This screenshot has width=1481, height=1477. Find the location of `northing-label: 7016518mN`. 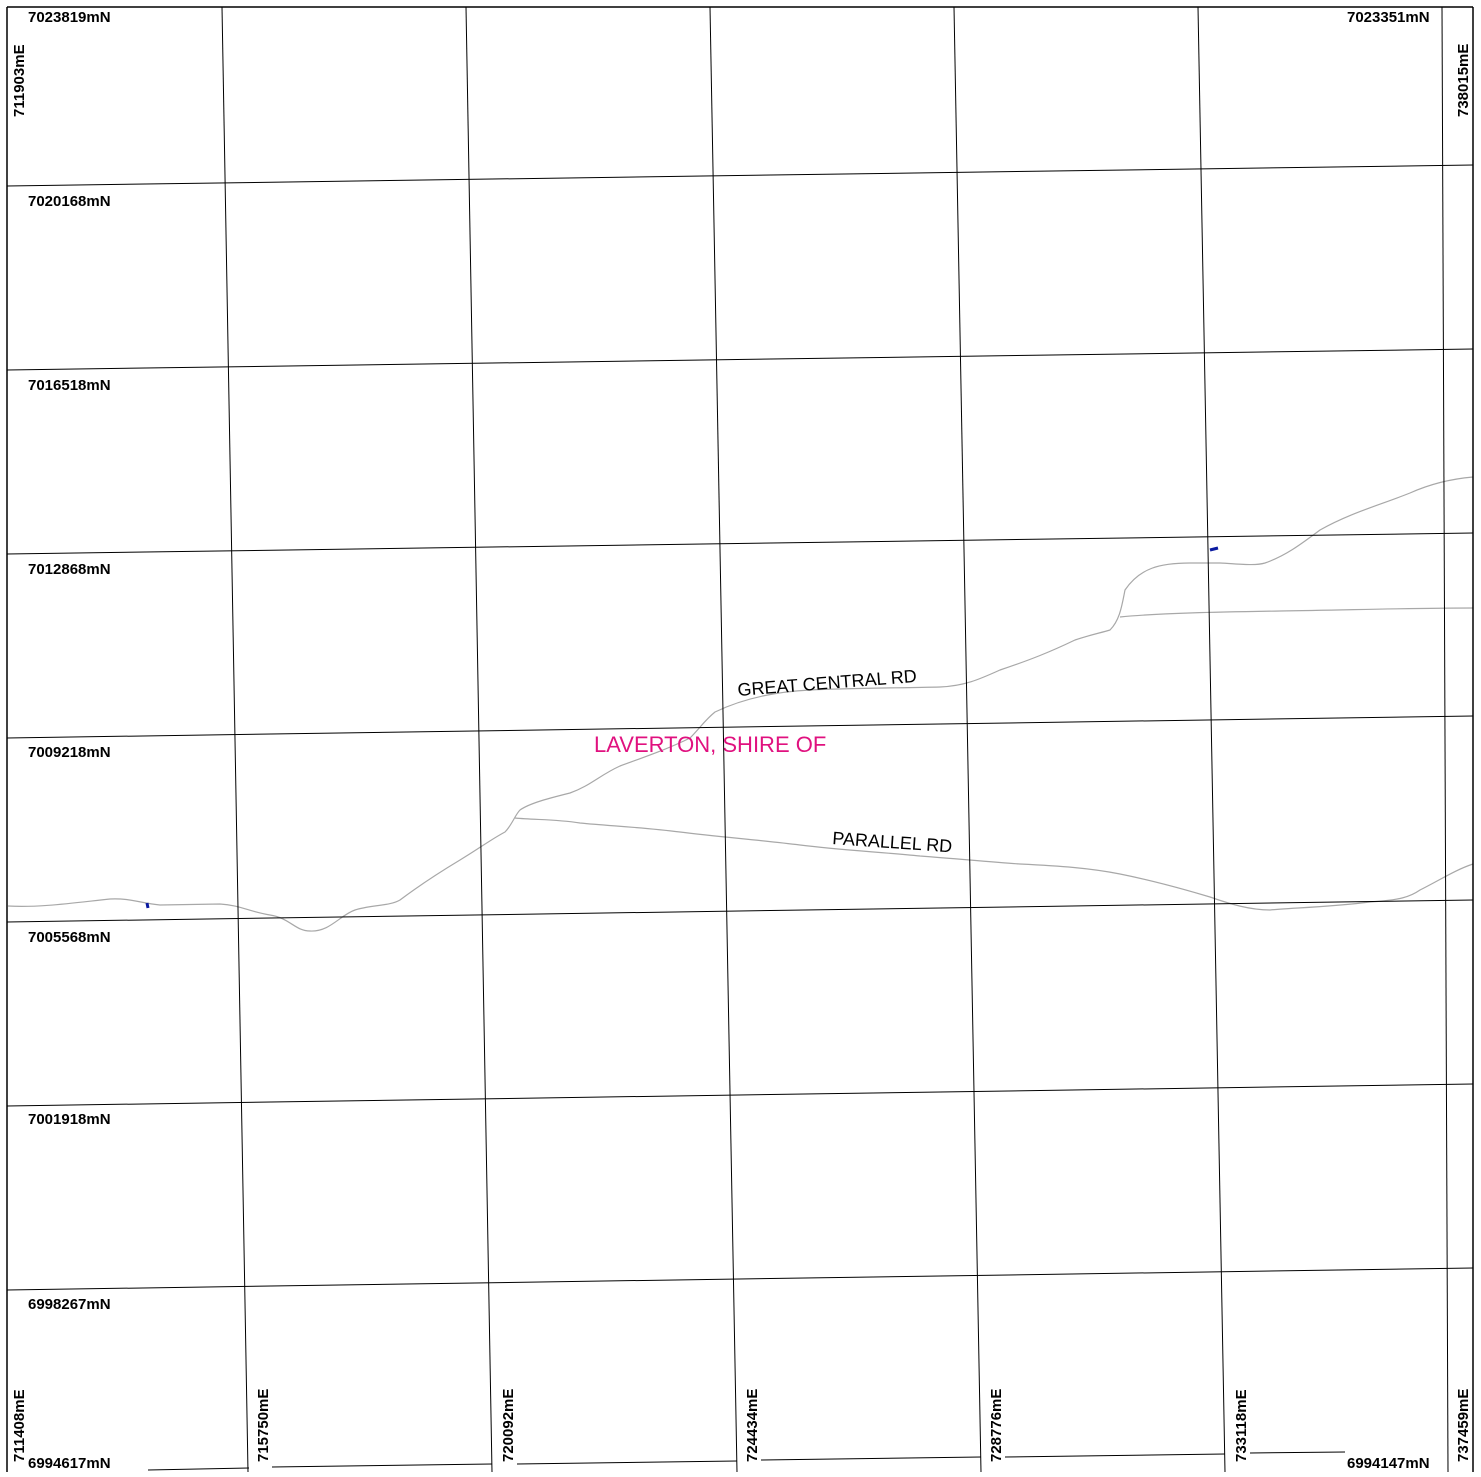

northing-label: 7016518mN is located at coordinates (69, 385).